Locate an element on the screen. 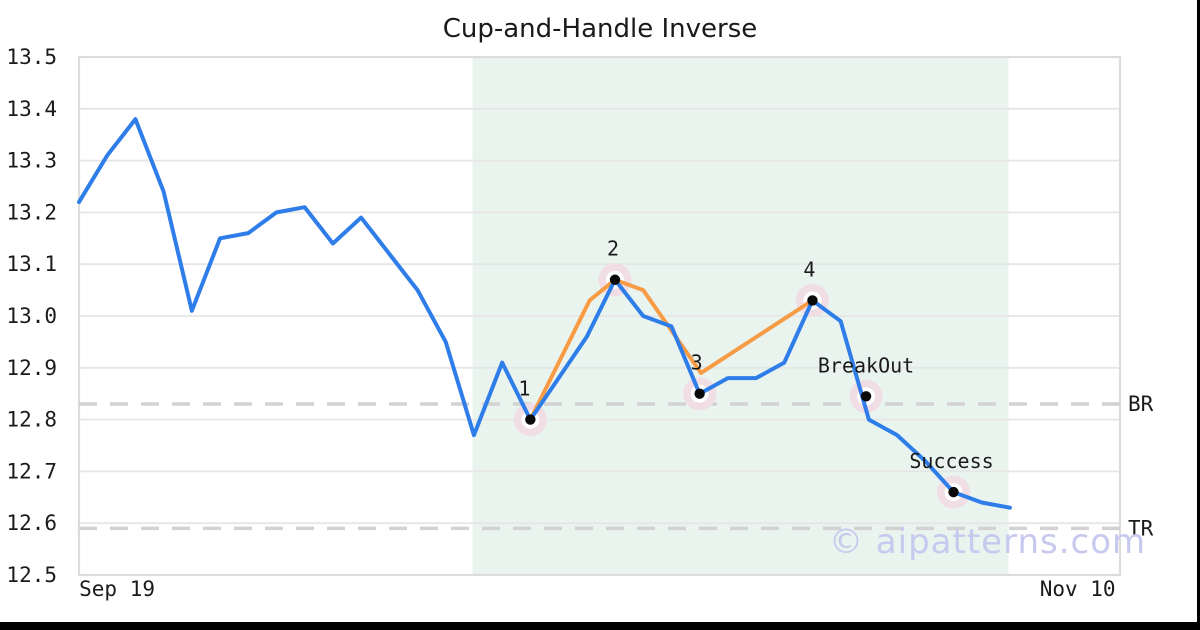 The height and width of the screenshot is (630, 1200). frame-border-right is located at coordinates (1198, 315).